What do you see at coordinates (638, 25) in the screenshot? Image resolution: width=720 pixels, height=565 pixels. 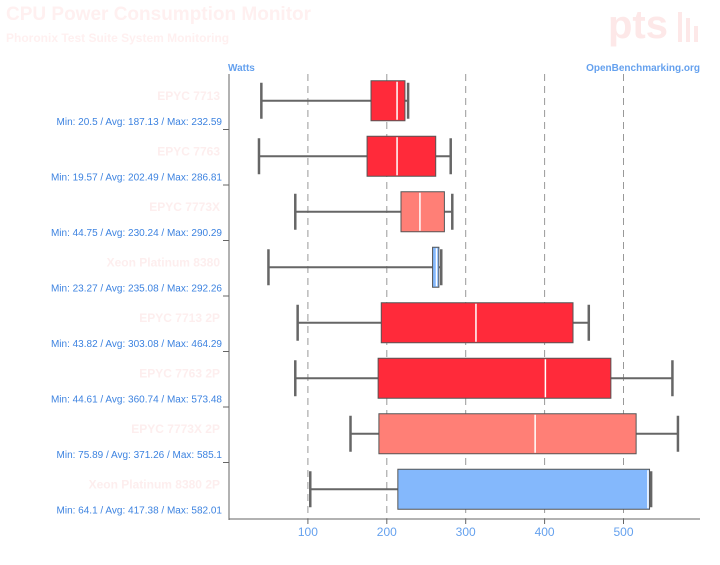 I see `logo-text: pts` at bounding box center [638, 25].